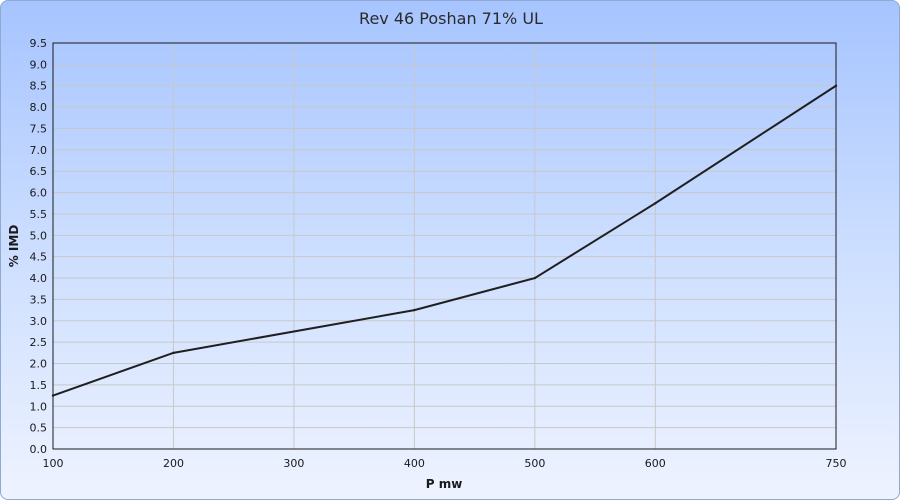 This screenshot has width=900, height=500. I want to click on y-tick-label: 6.5, so click(39, 171).